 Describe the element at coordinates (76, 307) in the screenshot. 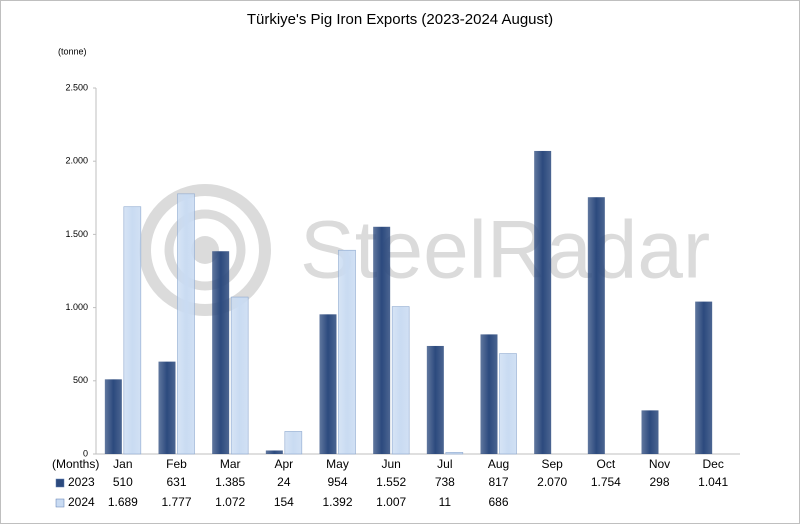

I see `y-tick-label: 1.000` at that location.